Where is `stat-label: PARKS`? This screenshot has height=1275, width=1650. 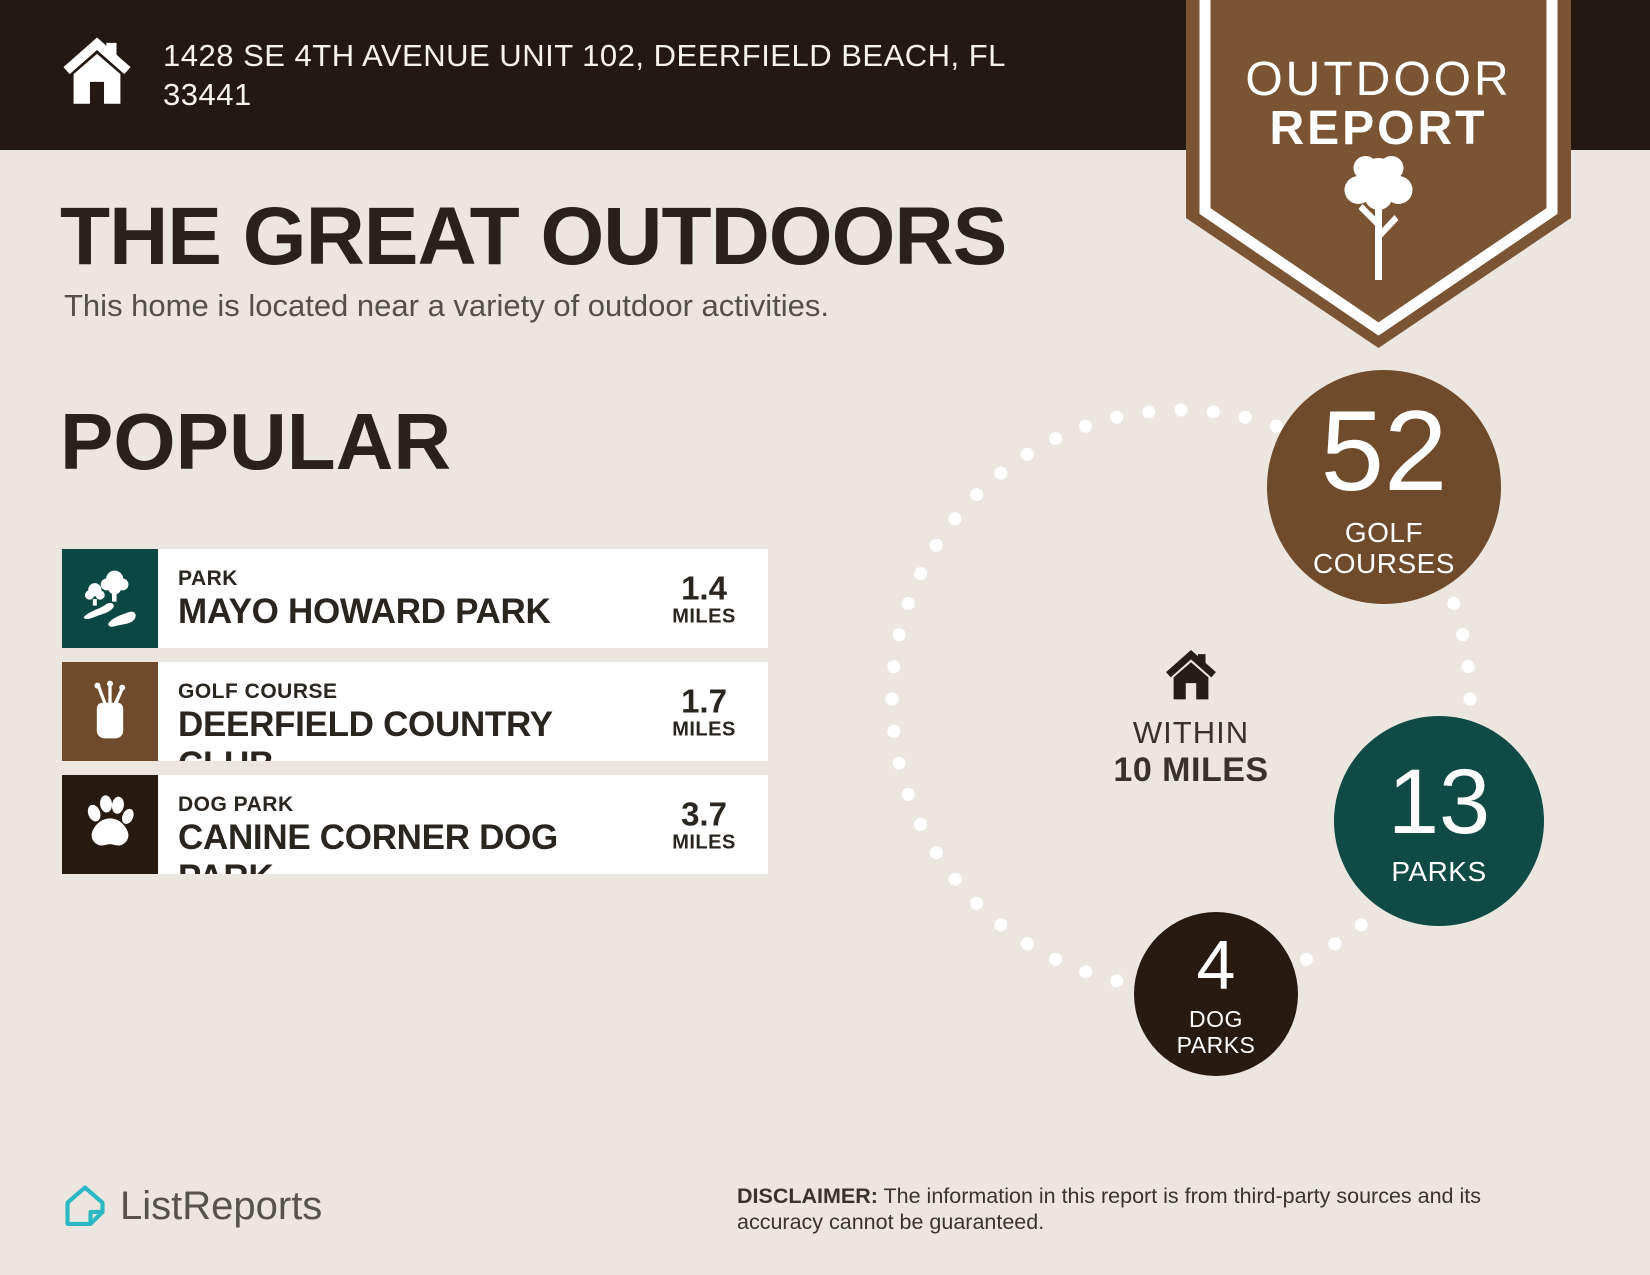 stat-label: PARKS is located at coordinates (1439, 871).